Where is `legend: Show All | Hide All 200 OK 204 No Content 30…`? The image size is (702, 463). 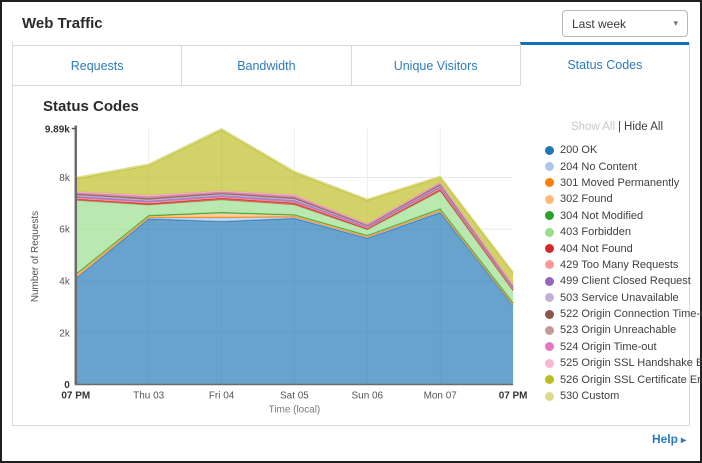 legend: Show All | Hide All 200 OK 204 No Content 30… is located at coordinates (620, 261).